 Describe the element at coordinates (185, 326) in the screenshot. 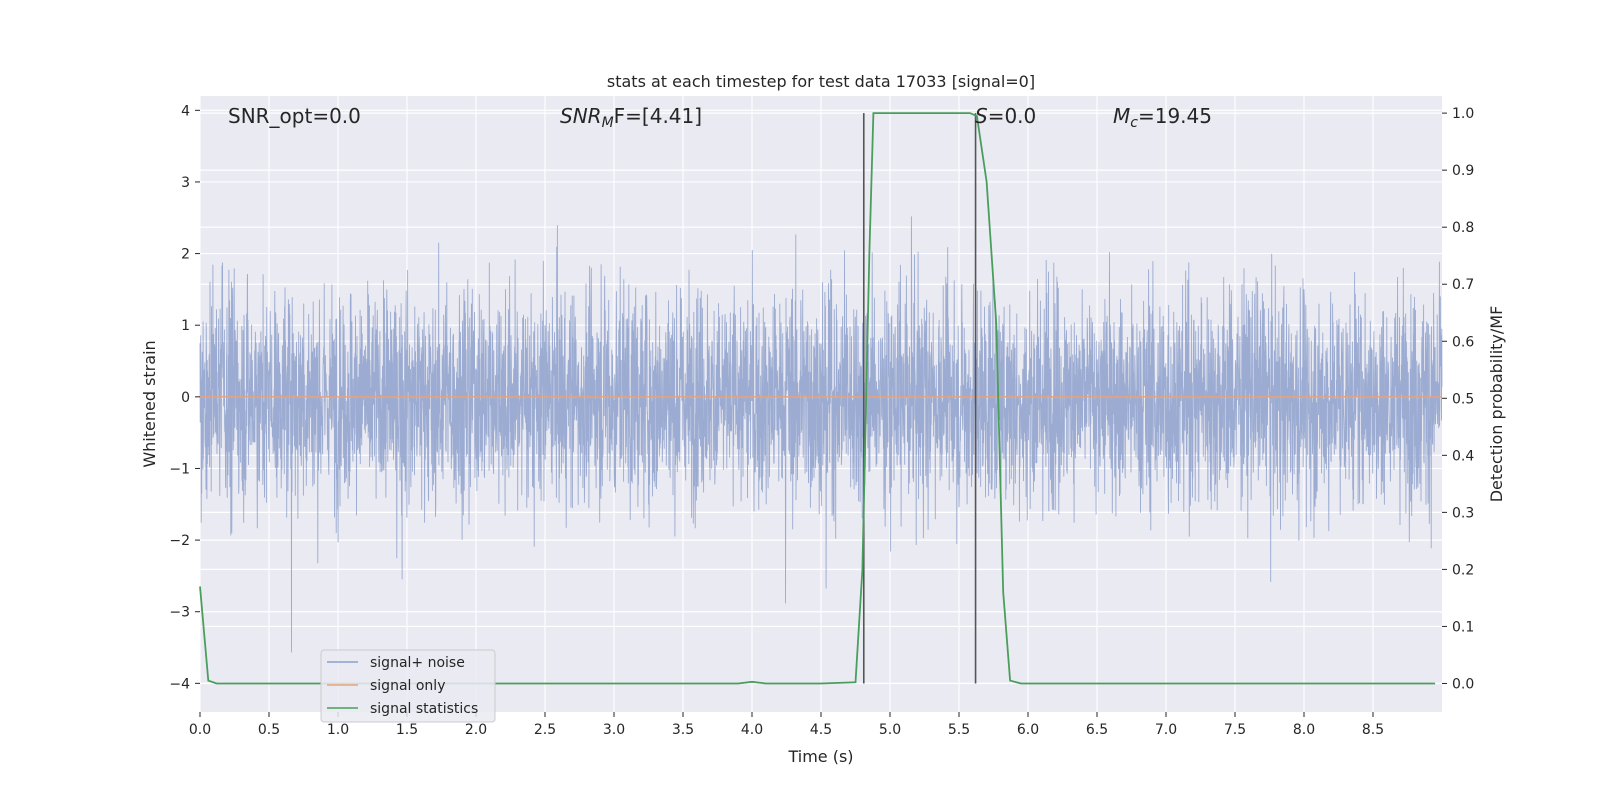

I see `y-left-tick-label: 1` at that location.